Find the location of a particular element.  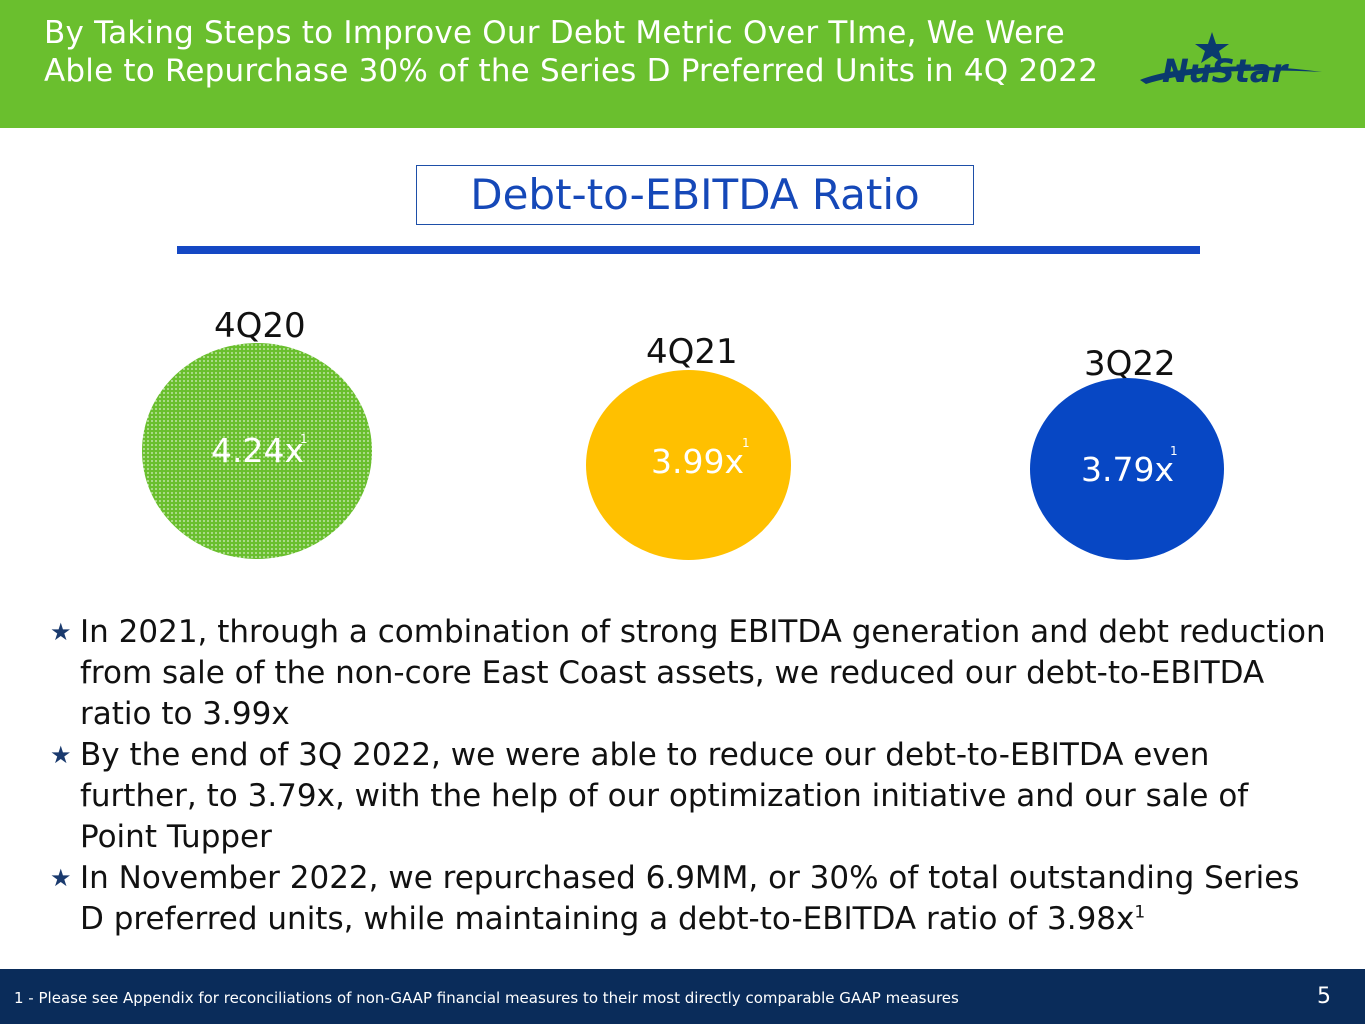

ratio-value-4q20: 4.24x is located at coordinates (258, 450).